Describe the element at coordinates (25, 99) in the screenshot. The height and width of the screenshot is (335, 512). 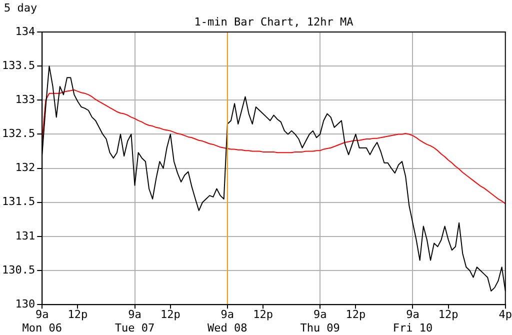
I see `y-tick-label: 133` at that location.